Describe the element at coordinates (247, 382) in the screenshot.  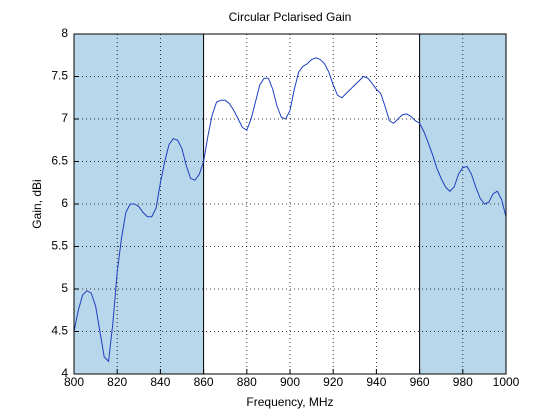
I see `x-tick-label: 880` at that location.